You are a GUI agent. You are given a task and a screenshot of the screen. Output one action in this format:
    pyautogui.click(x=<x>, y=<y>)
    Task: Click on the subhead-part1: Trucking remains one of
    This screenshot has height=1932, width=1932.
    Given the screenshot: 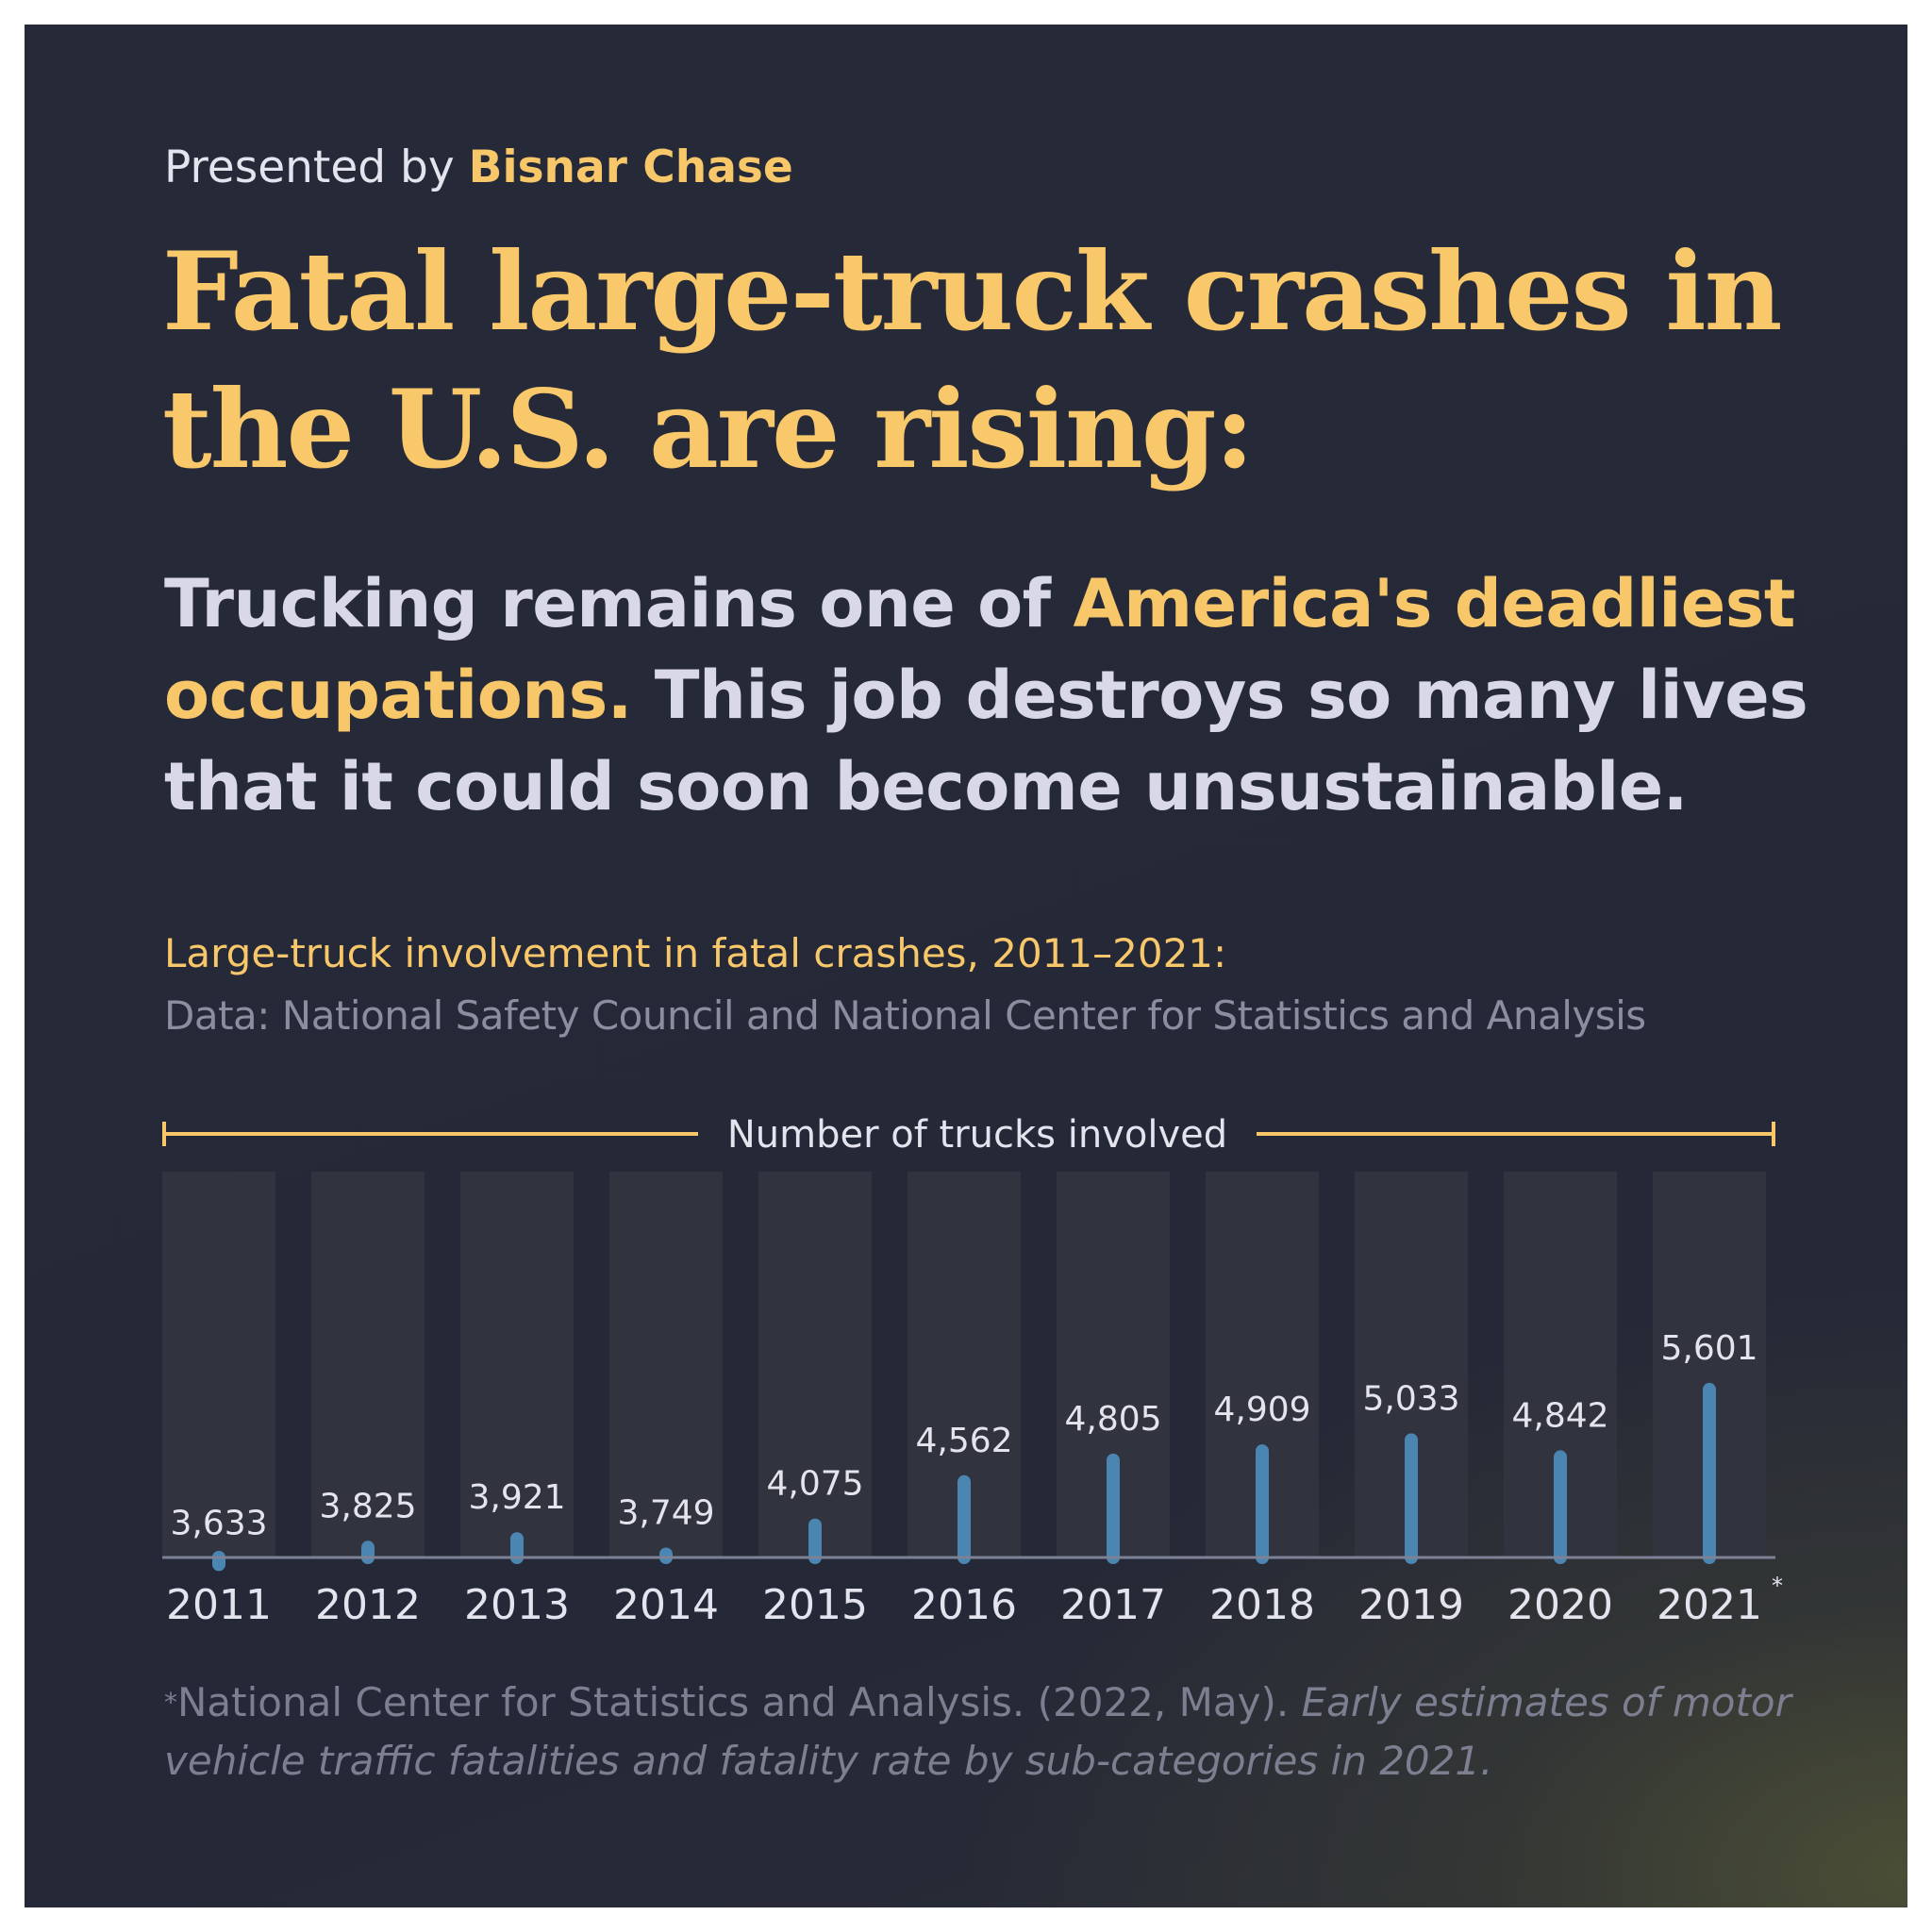 What is the action you would take?
    pyautogui.click(x=607, y=604)
    